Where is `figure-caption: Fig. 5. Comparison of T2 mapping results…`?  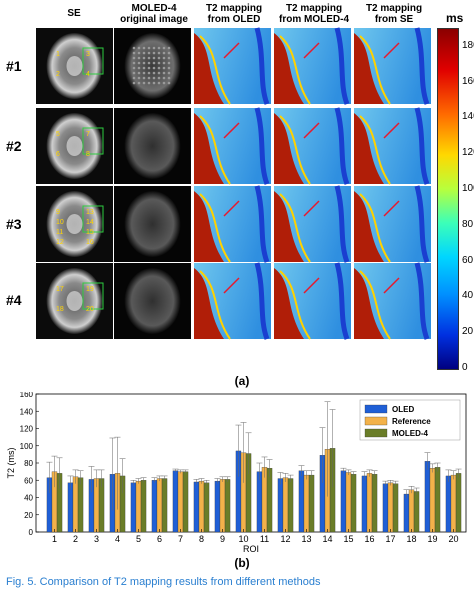 figure-caption: Fig. 5. Comparison of T2 mapping results… is located at coordinates (163, 582).